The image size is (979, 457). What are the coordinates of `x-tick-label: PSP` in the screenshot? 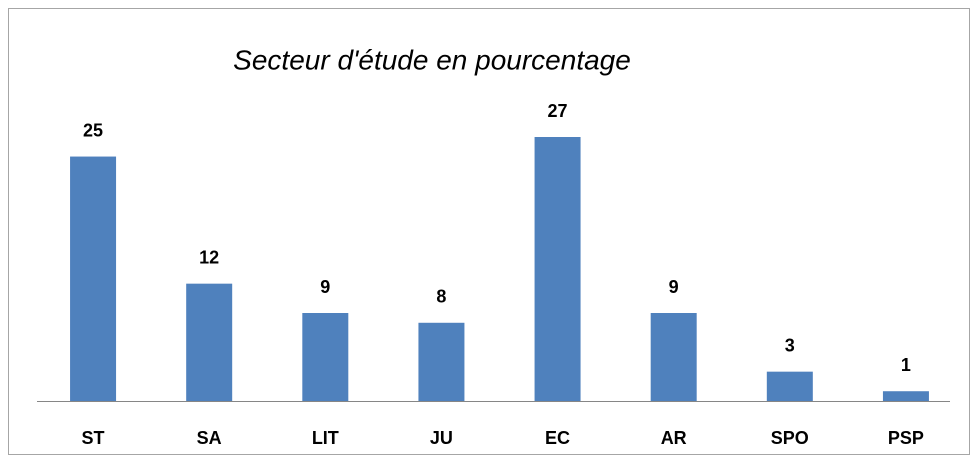 It's located at (906, 438).